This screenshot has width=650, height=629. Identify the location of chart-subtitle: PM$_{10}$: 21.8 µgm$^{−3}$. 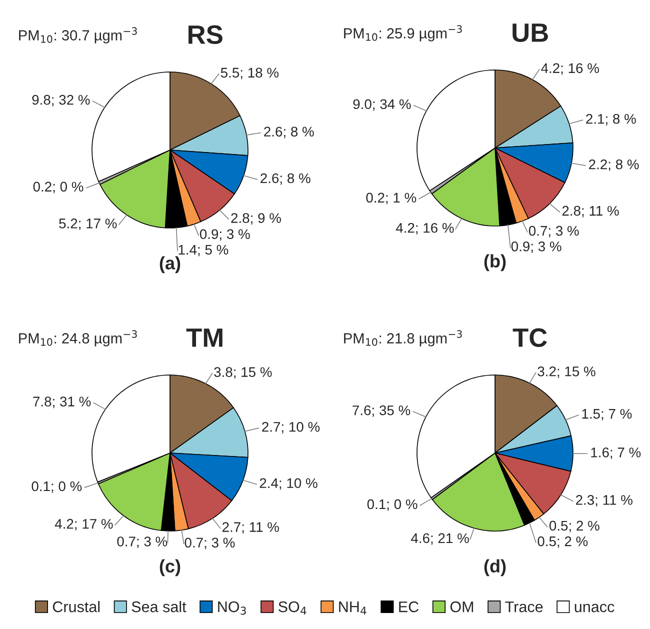
(403, 338).